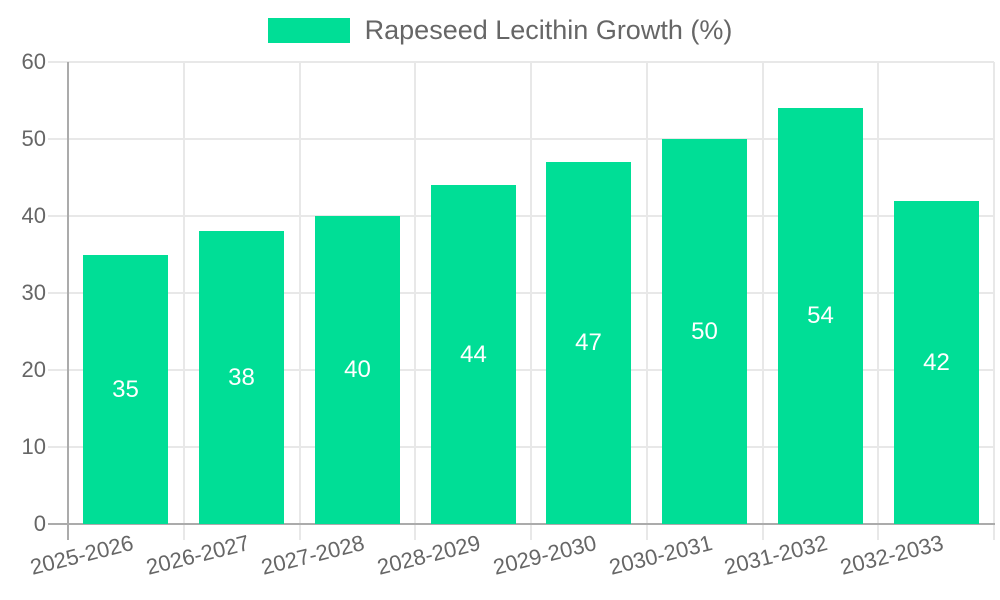  I want to click on bar: 42, so click(936, 362).